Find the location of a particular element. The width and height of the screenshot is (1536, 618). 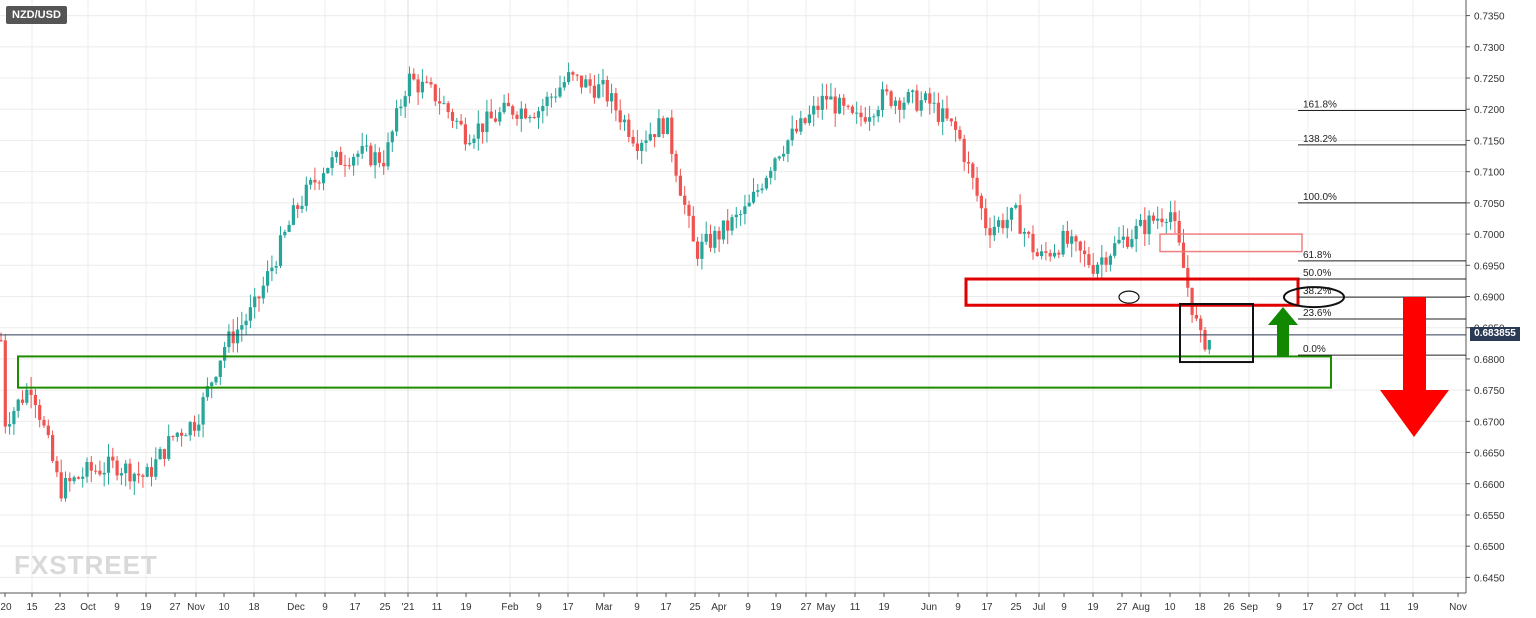

zone-green is located at coordinates (674, 372).